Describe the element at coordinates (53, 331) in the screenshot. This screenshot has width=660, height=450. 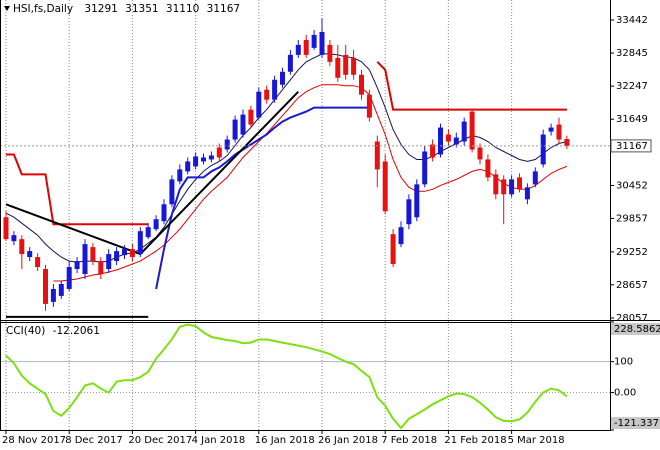
I see `indicator-header: CCI(40) -12.2061` at that location.